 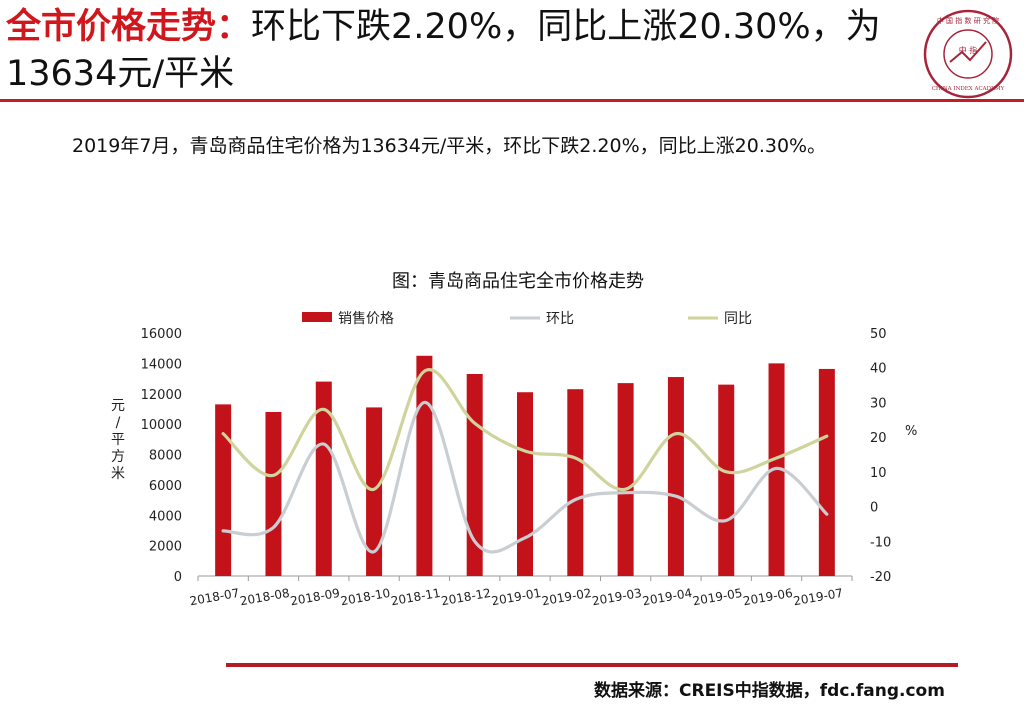 What do you see at coordinates (466, 597) in the screenshot?
I see `x-tick-label: 2018-12` at bounding box center [466, 597].